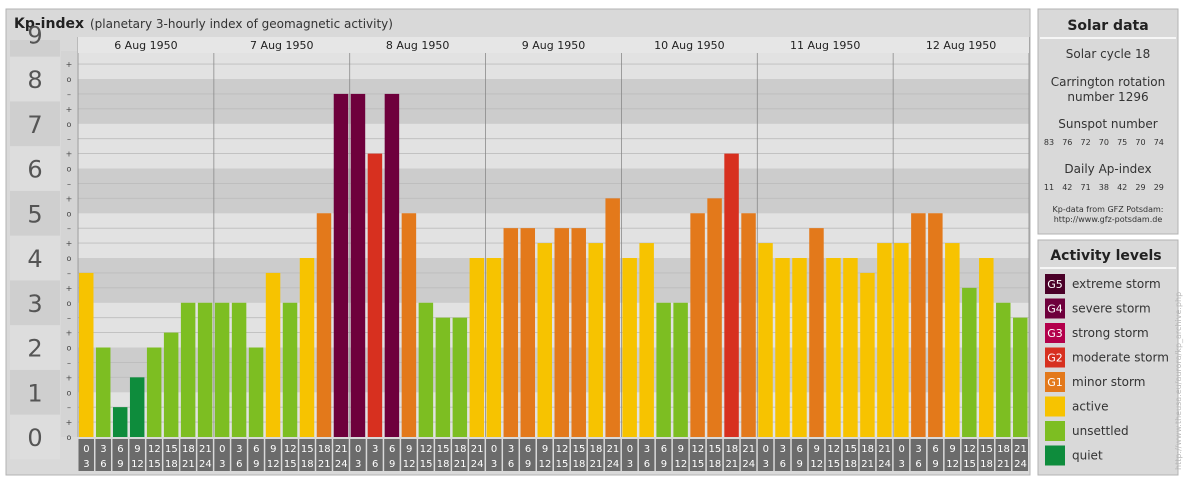 This screenshot has height=480, width=1184. Describe the element at coordinates (1159, 142) in the screenshot. I see `sunspot-value: 74` at that location.